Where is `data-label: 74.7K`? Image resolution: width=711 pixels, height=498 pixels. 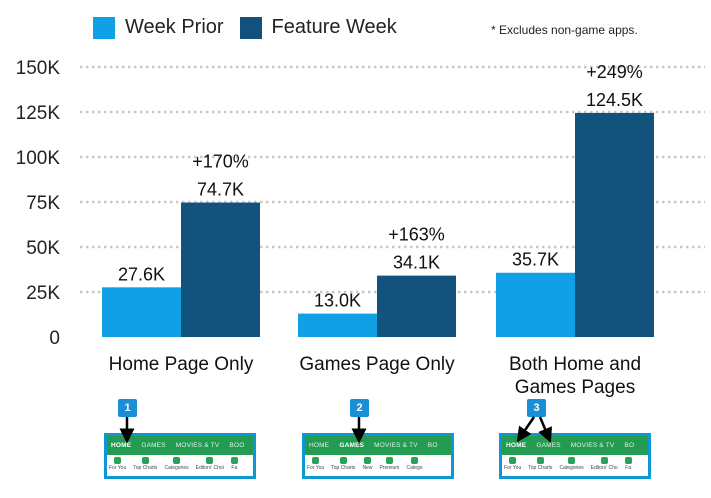
data-label: 74.7K is located at coordinates (220, 190).